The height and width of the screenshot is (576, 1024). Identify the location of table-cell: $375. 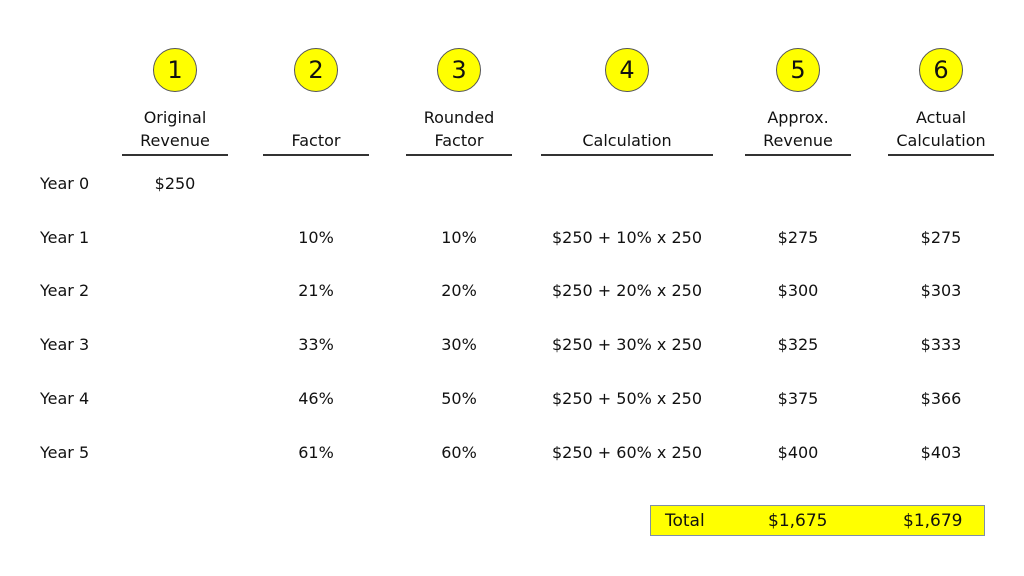
(798, 398).